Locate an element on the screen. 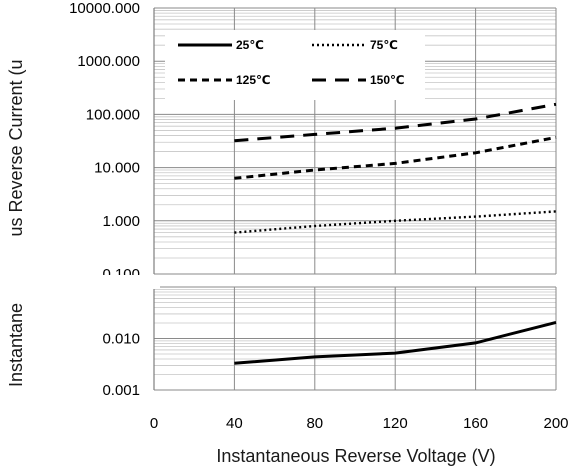 This screenshot has height=475, width=577. legend-label-1: 25℃ is located at coordinates (250, 45).